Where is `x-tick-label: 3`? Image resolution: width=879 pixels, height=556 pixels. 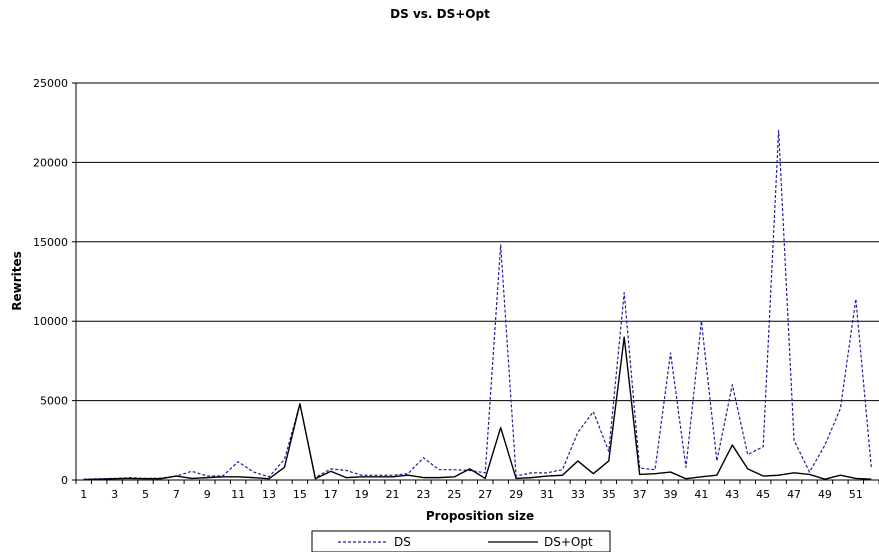 x-tick-label: 3 is located at coordinates (114, 494).